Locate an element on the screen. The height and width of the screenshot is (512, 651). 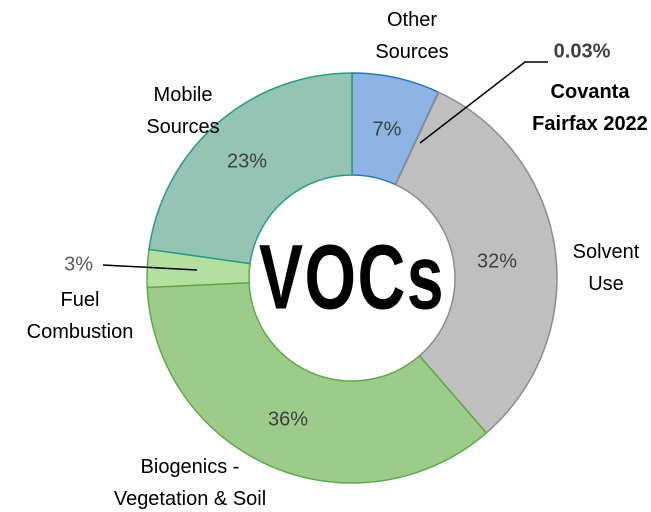
slice-name: Biogenics - Vegetation & Soil is located at coordinates (190, 483).